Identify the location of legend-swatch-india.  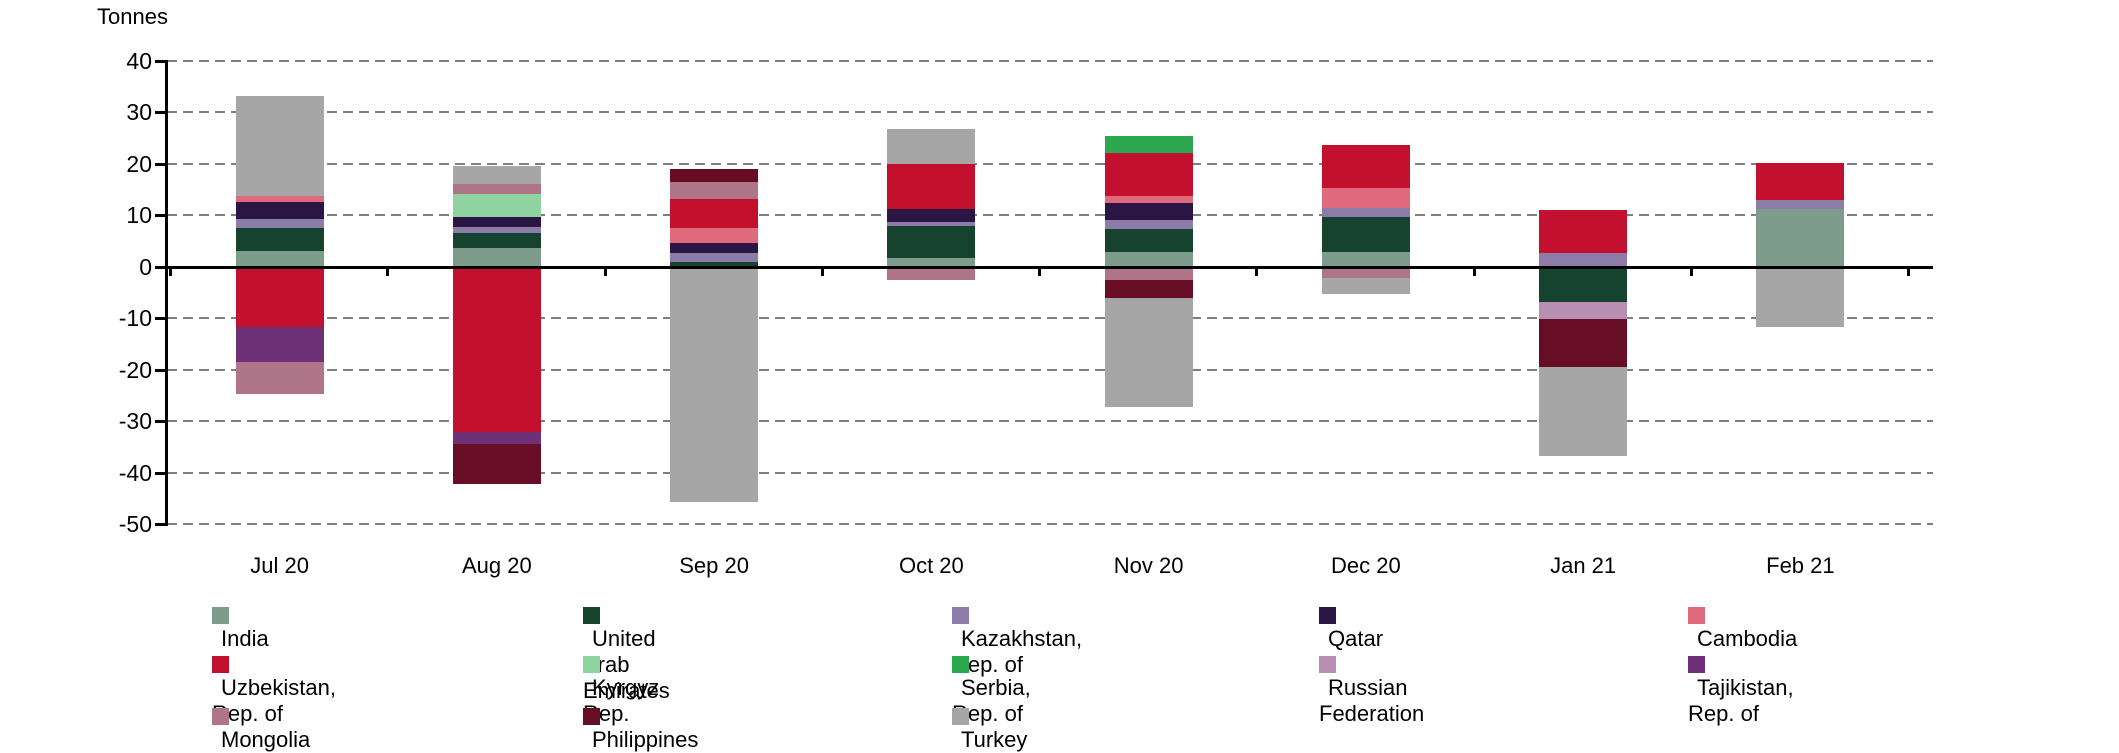
(220, 615).